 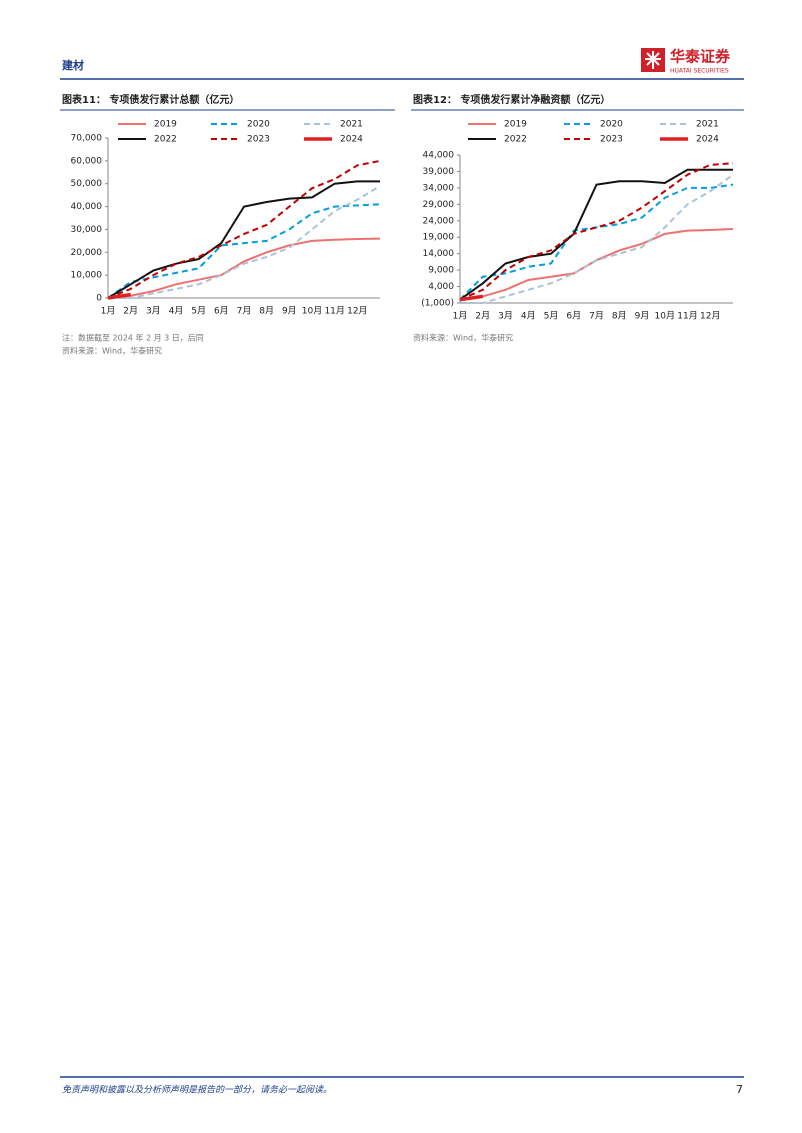 What do you see at coordinates (87, 207) in the screenshot?
I see `y-tick-label: 40,000` at bounding box center [87, 207].